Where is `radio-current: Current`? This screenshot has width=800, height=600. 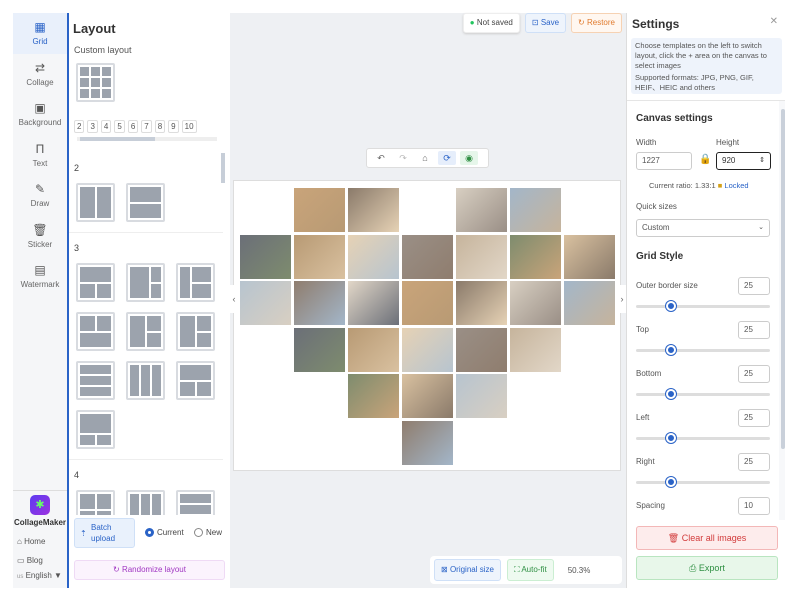
radio-current: Current is located at coordinates (164, 532).